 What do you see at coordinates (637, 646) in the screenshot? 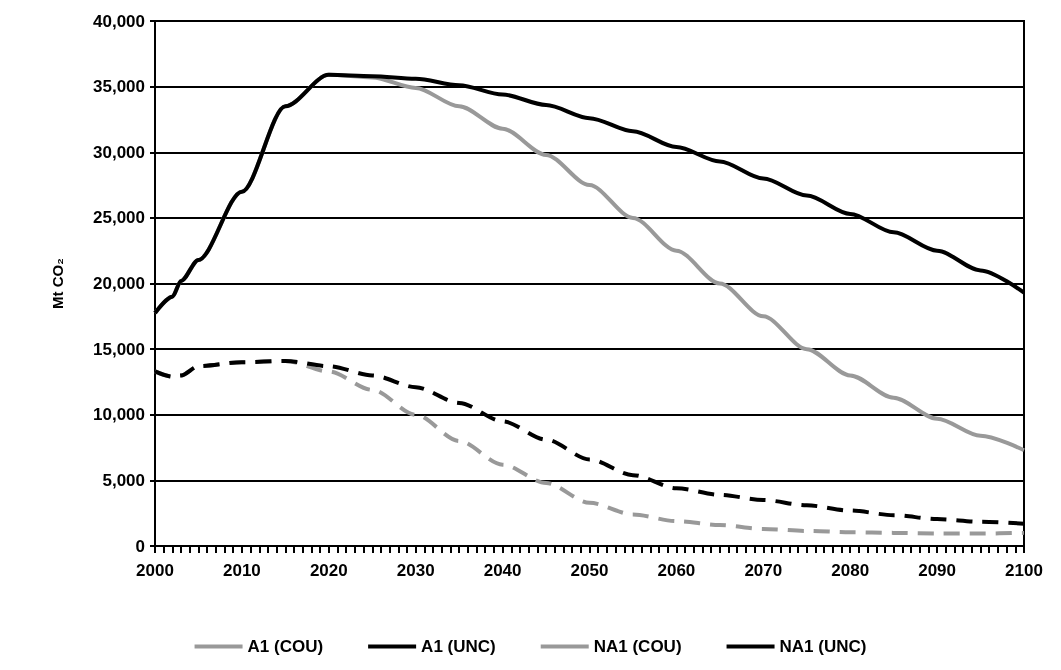
I see `legend-label: NA1 (COU)` at bounding box center [637, 646].